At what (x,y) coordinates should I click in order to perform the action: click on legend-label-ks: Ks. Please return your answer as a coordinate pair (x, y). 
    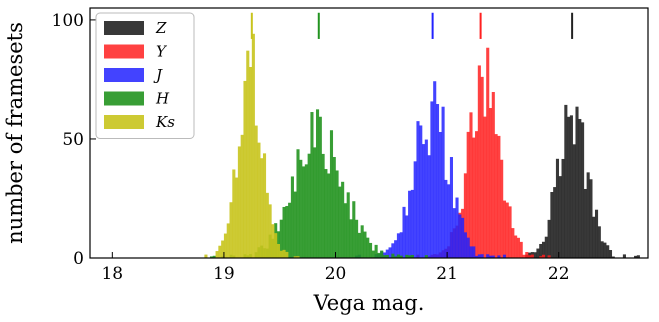
    Looking at the image, I should click on (165, 122).